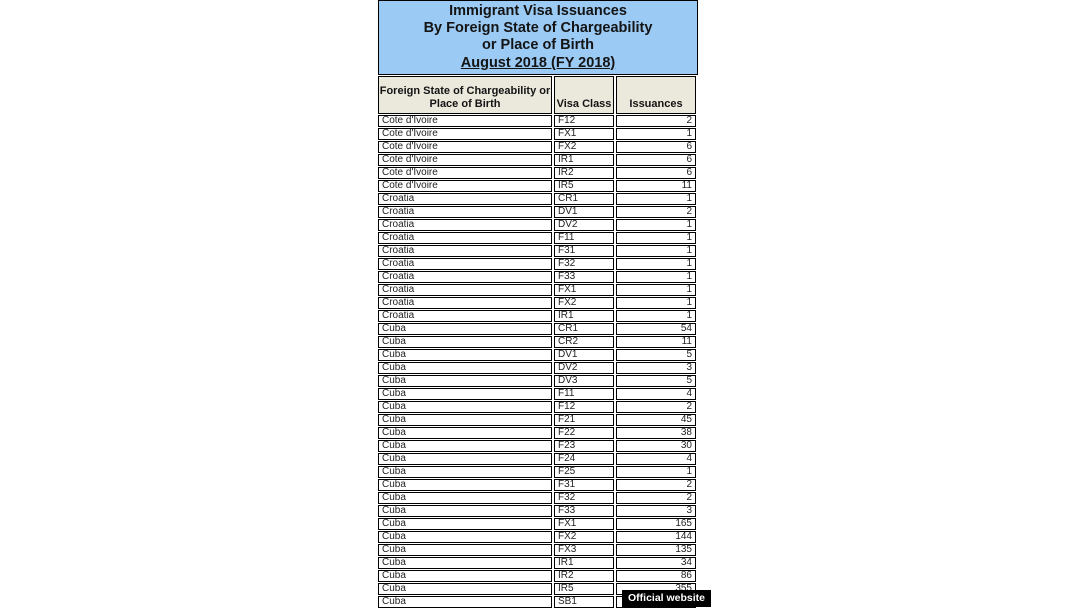 Image resolution: width=1080 pixels, height=608 pixels. I want to click on issuances-cell: 38, so click(656, 433).